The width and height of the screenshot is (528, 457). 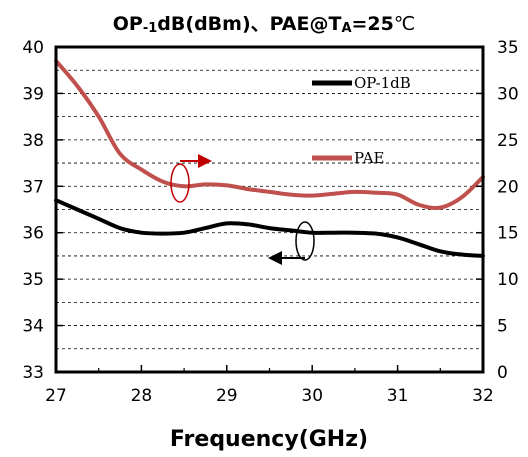 I want to click on y2-tick-label: 5, so click(x=502, y=327).